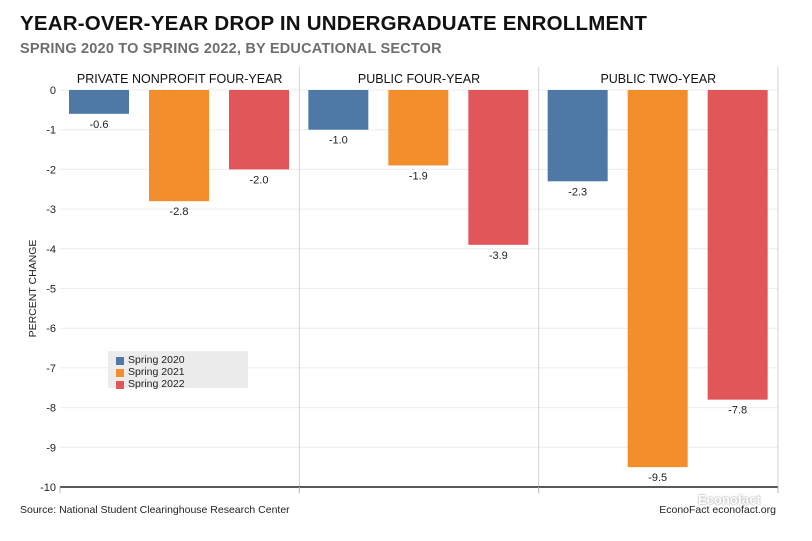 The width and height of the screenshot is (812, 541). Describe the element at coordinates (51, 329) in the screenshot. I see `y-tick-label: -6` at that location.